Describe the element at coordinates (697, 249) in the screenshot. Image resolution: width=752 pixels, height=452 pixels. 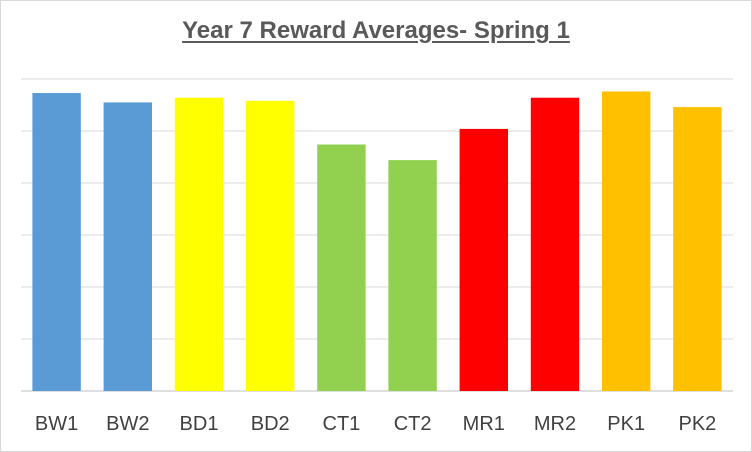
I see `bar-pk2` at that location.